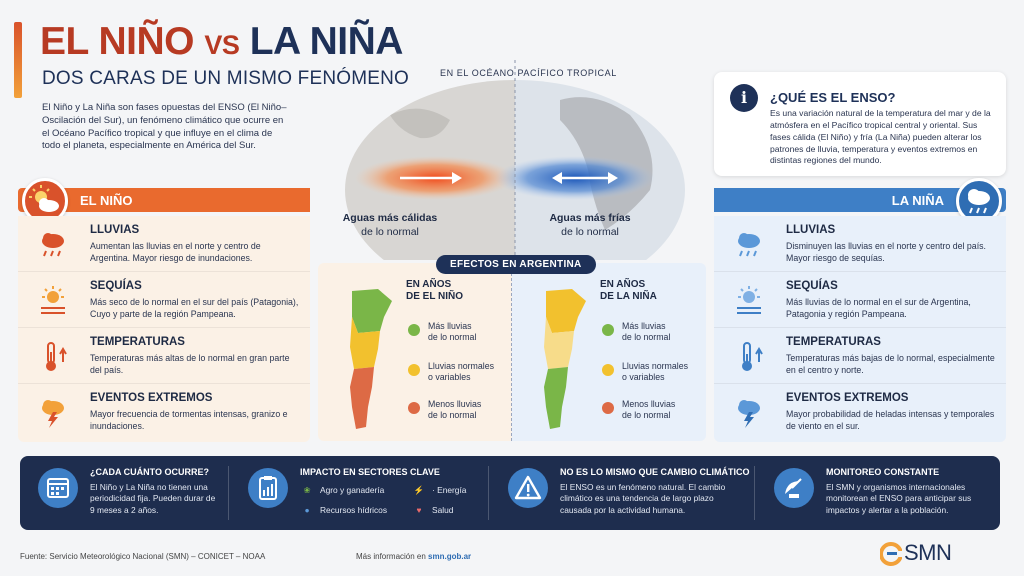  I want to click on water-drop-icon: ●, so click(307, 510).